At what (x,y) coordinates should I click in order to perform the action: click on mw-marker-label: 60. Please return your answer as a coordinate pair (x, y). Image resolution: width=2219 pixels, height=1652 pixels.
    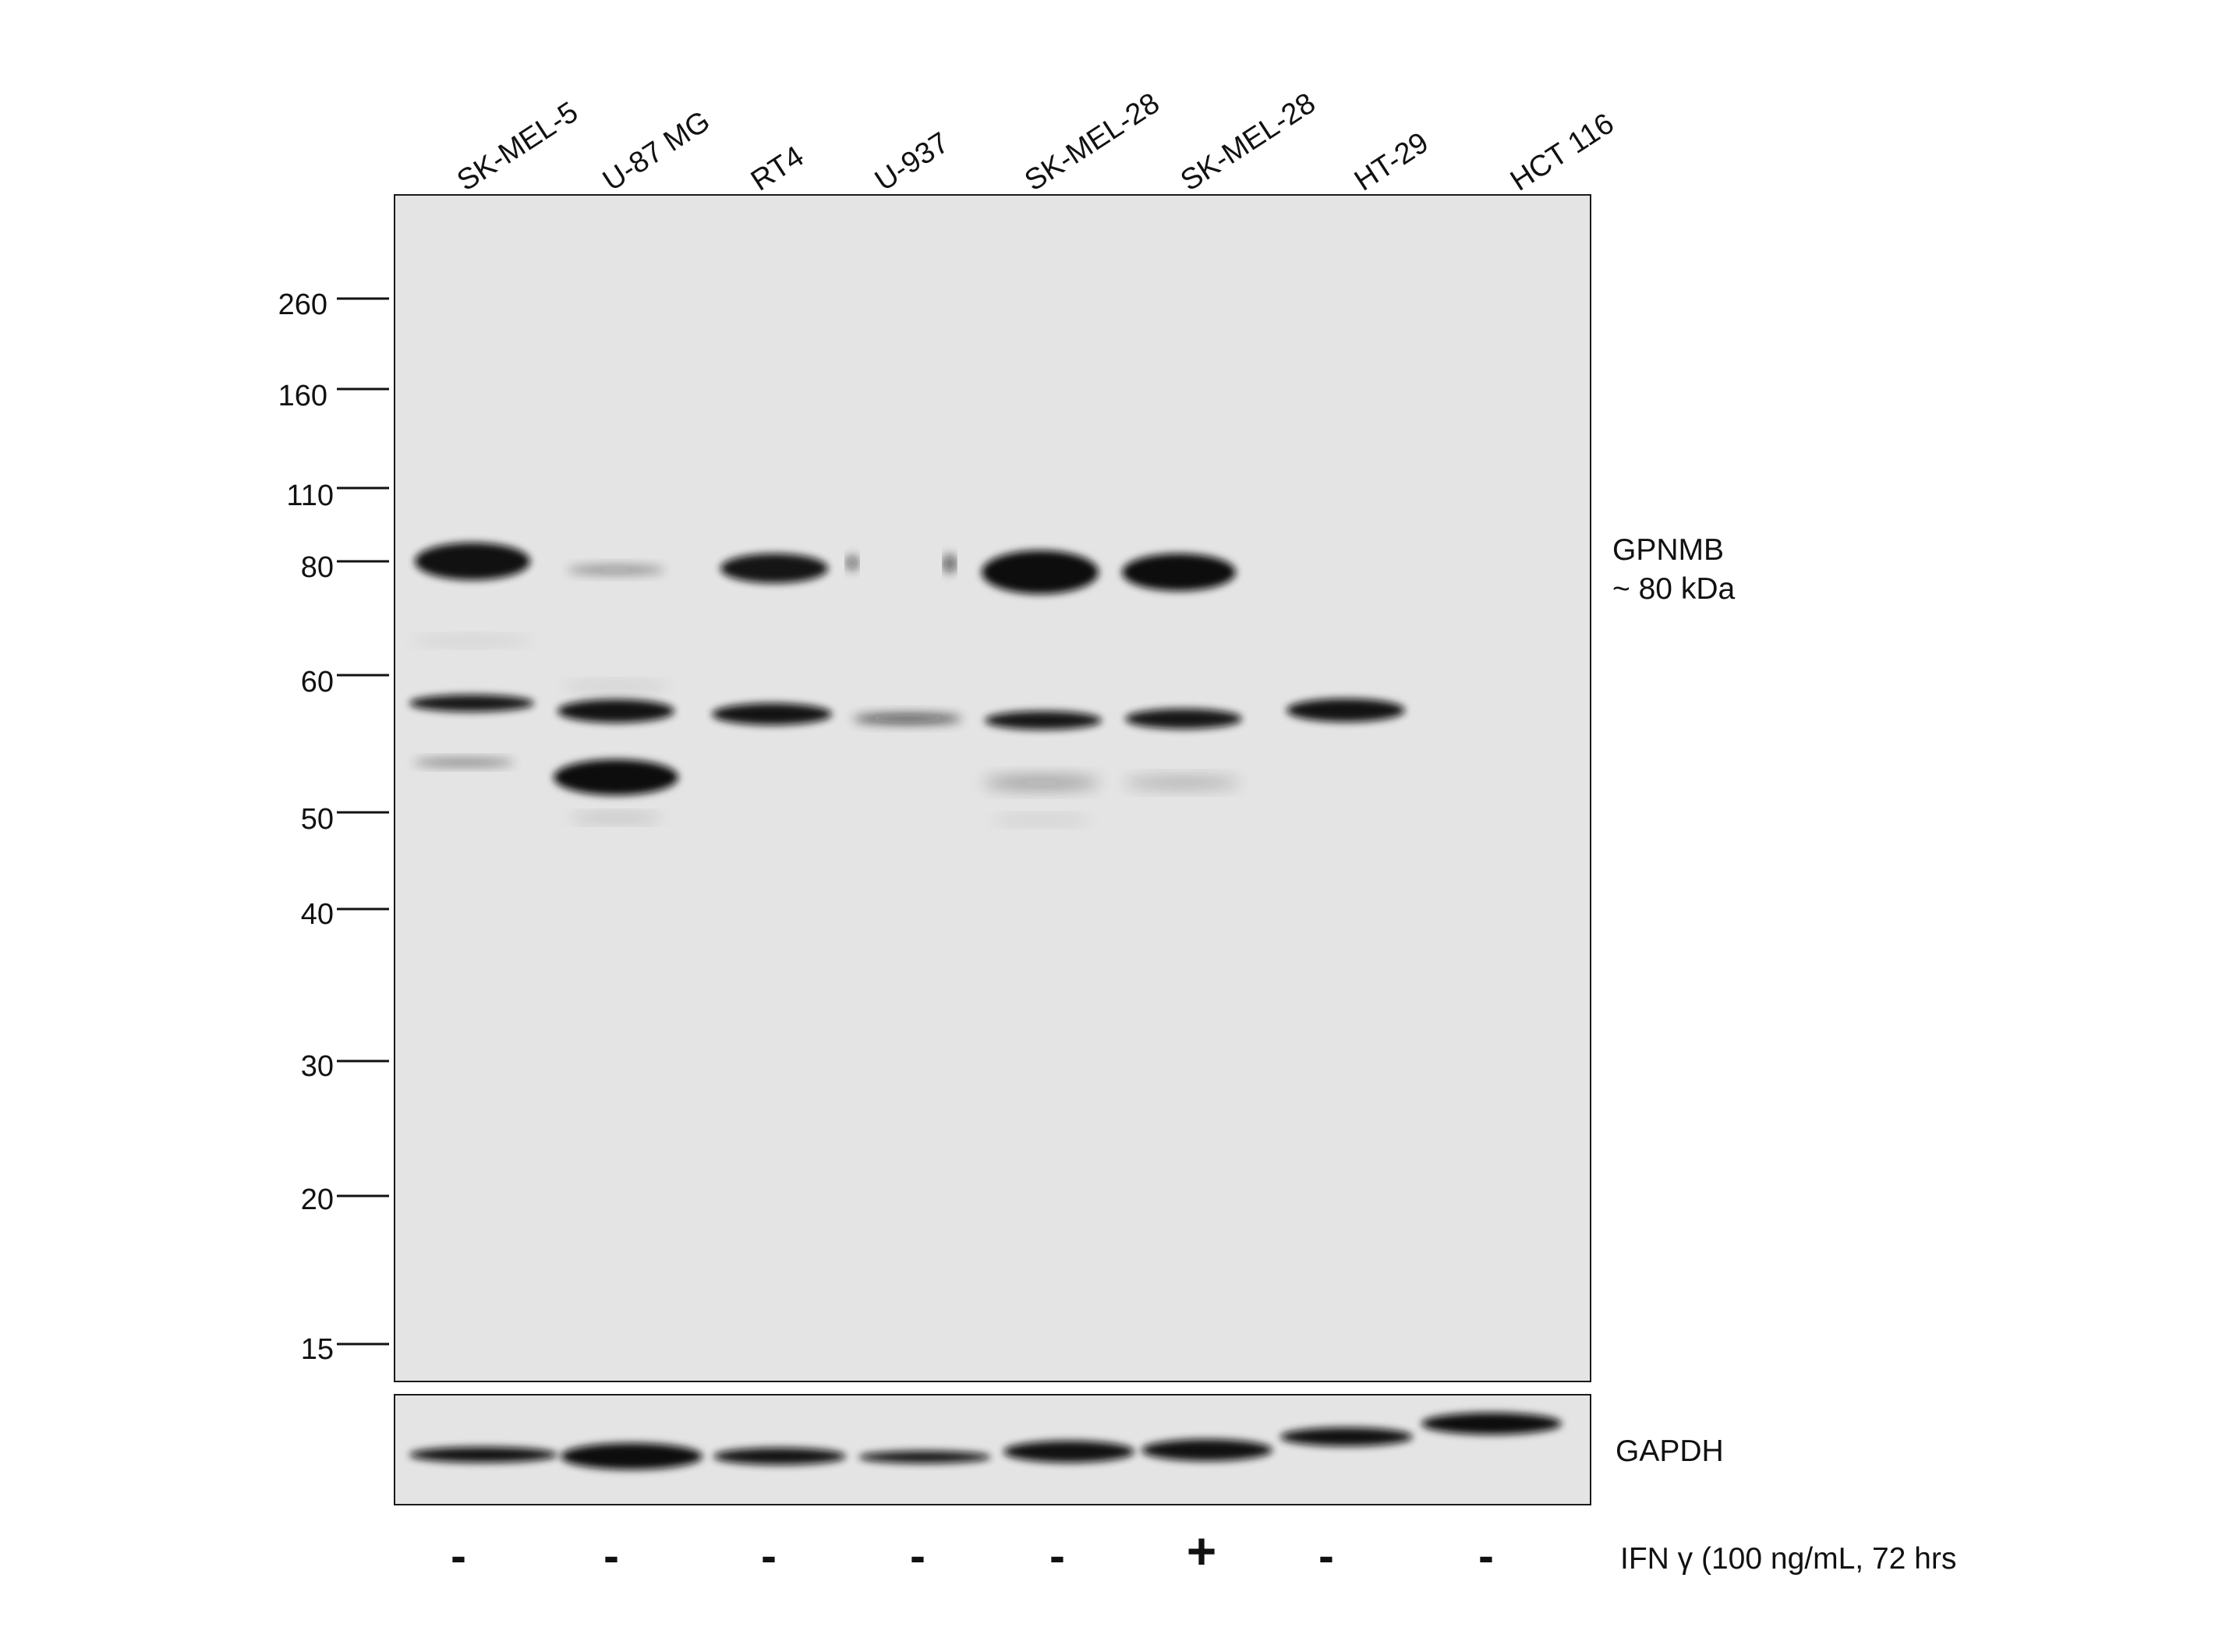
    Looking at the image, I should click on (317, 682).